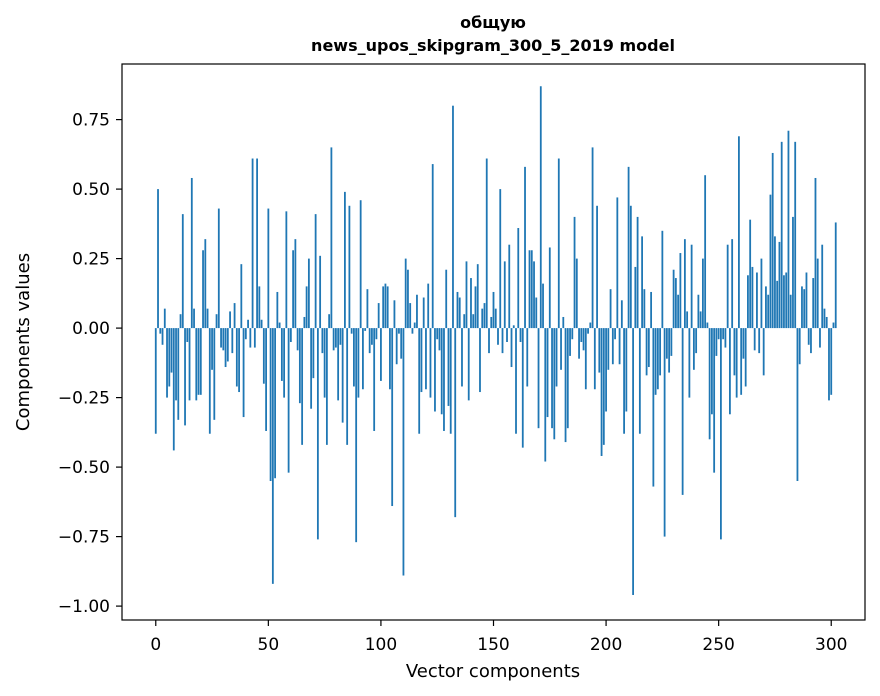 The height and width of the screenshot is (696, 880). I want to click on y-tick-label: −0.50, so click(84, 468).